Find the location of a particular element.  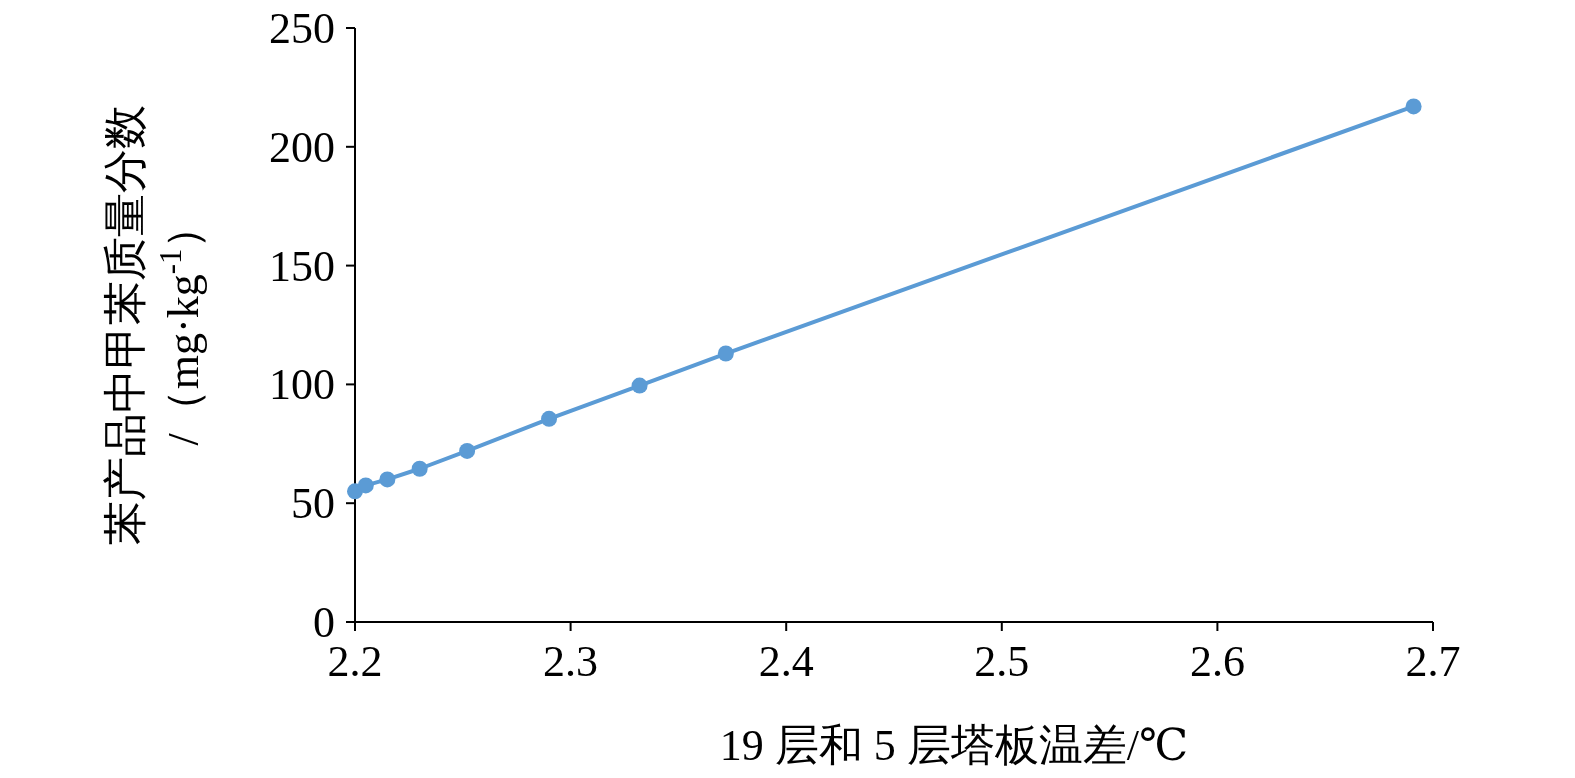

y-tick-label: 250 is located at coordinates (302, 28).